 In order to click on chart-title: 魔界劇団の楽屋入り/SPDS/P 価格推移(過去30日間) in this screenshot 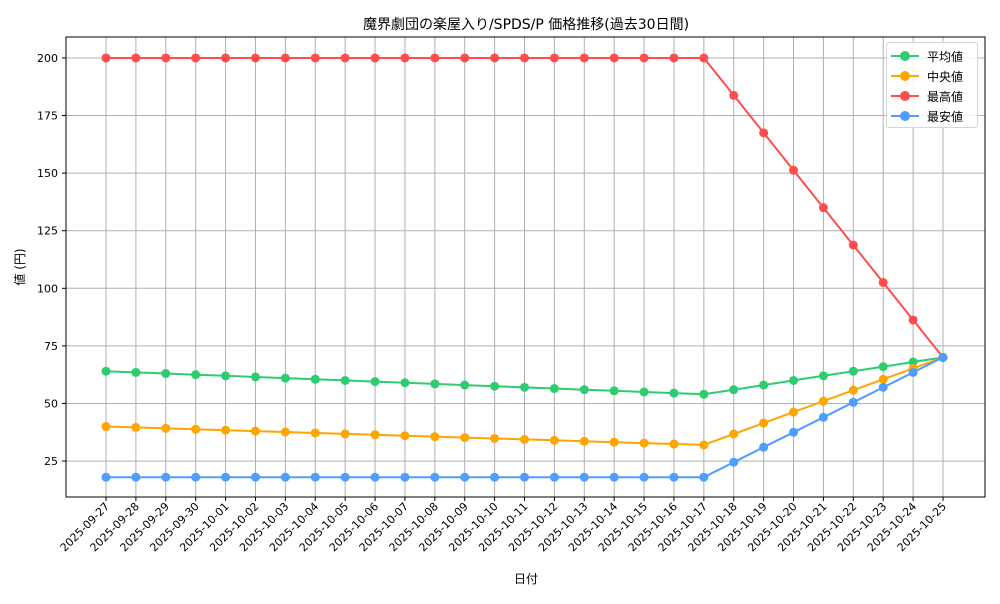, I will do `click(526, 25)`.